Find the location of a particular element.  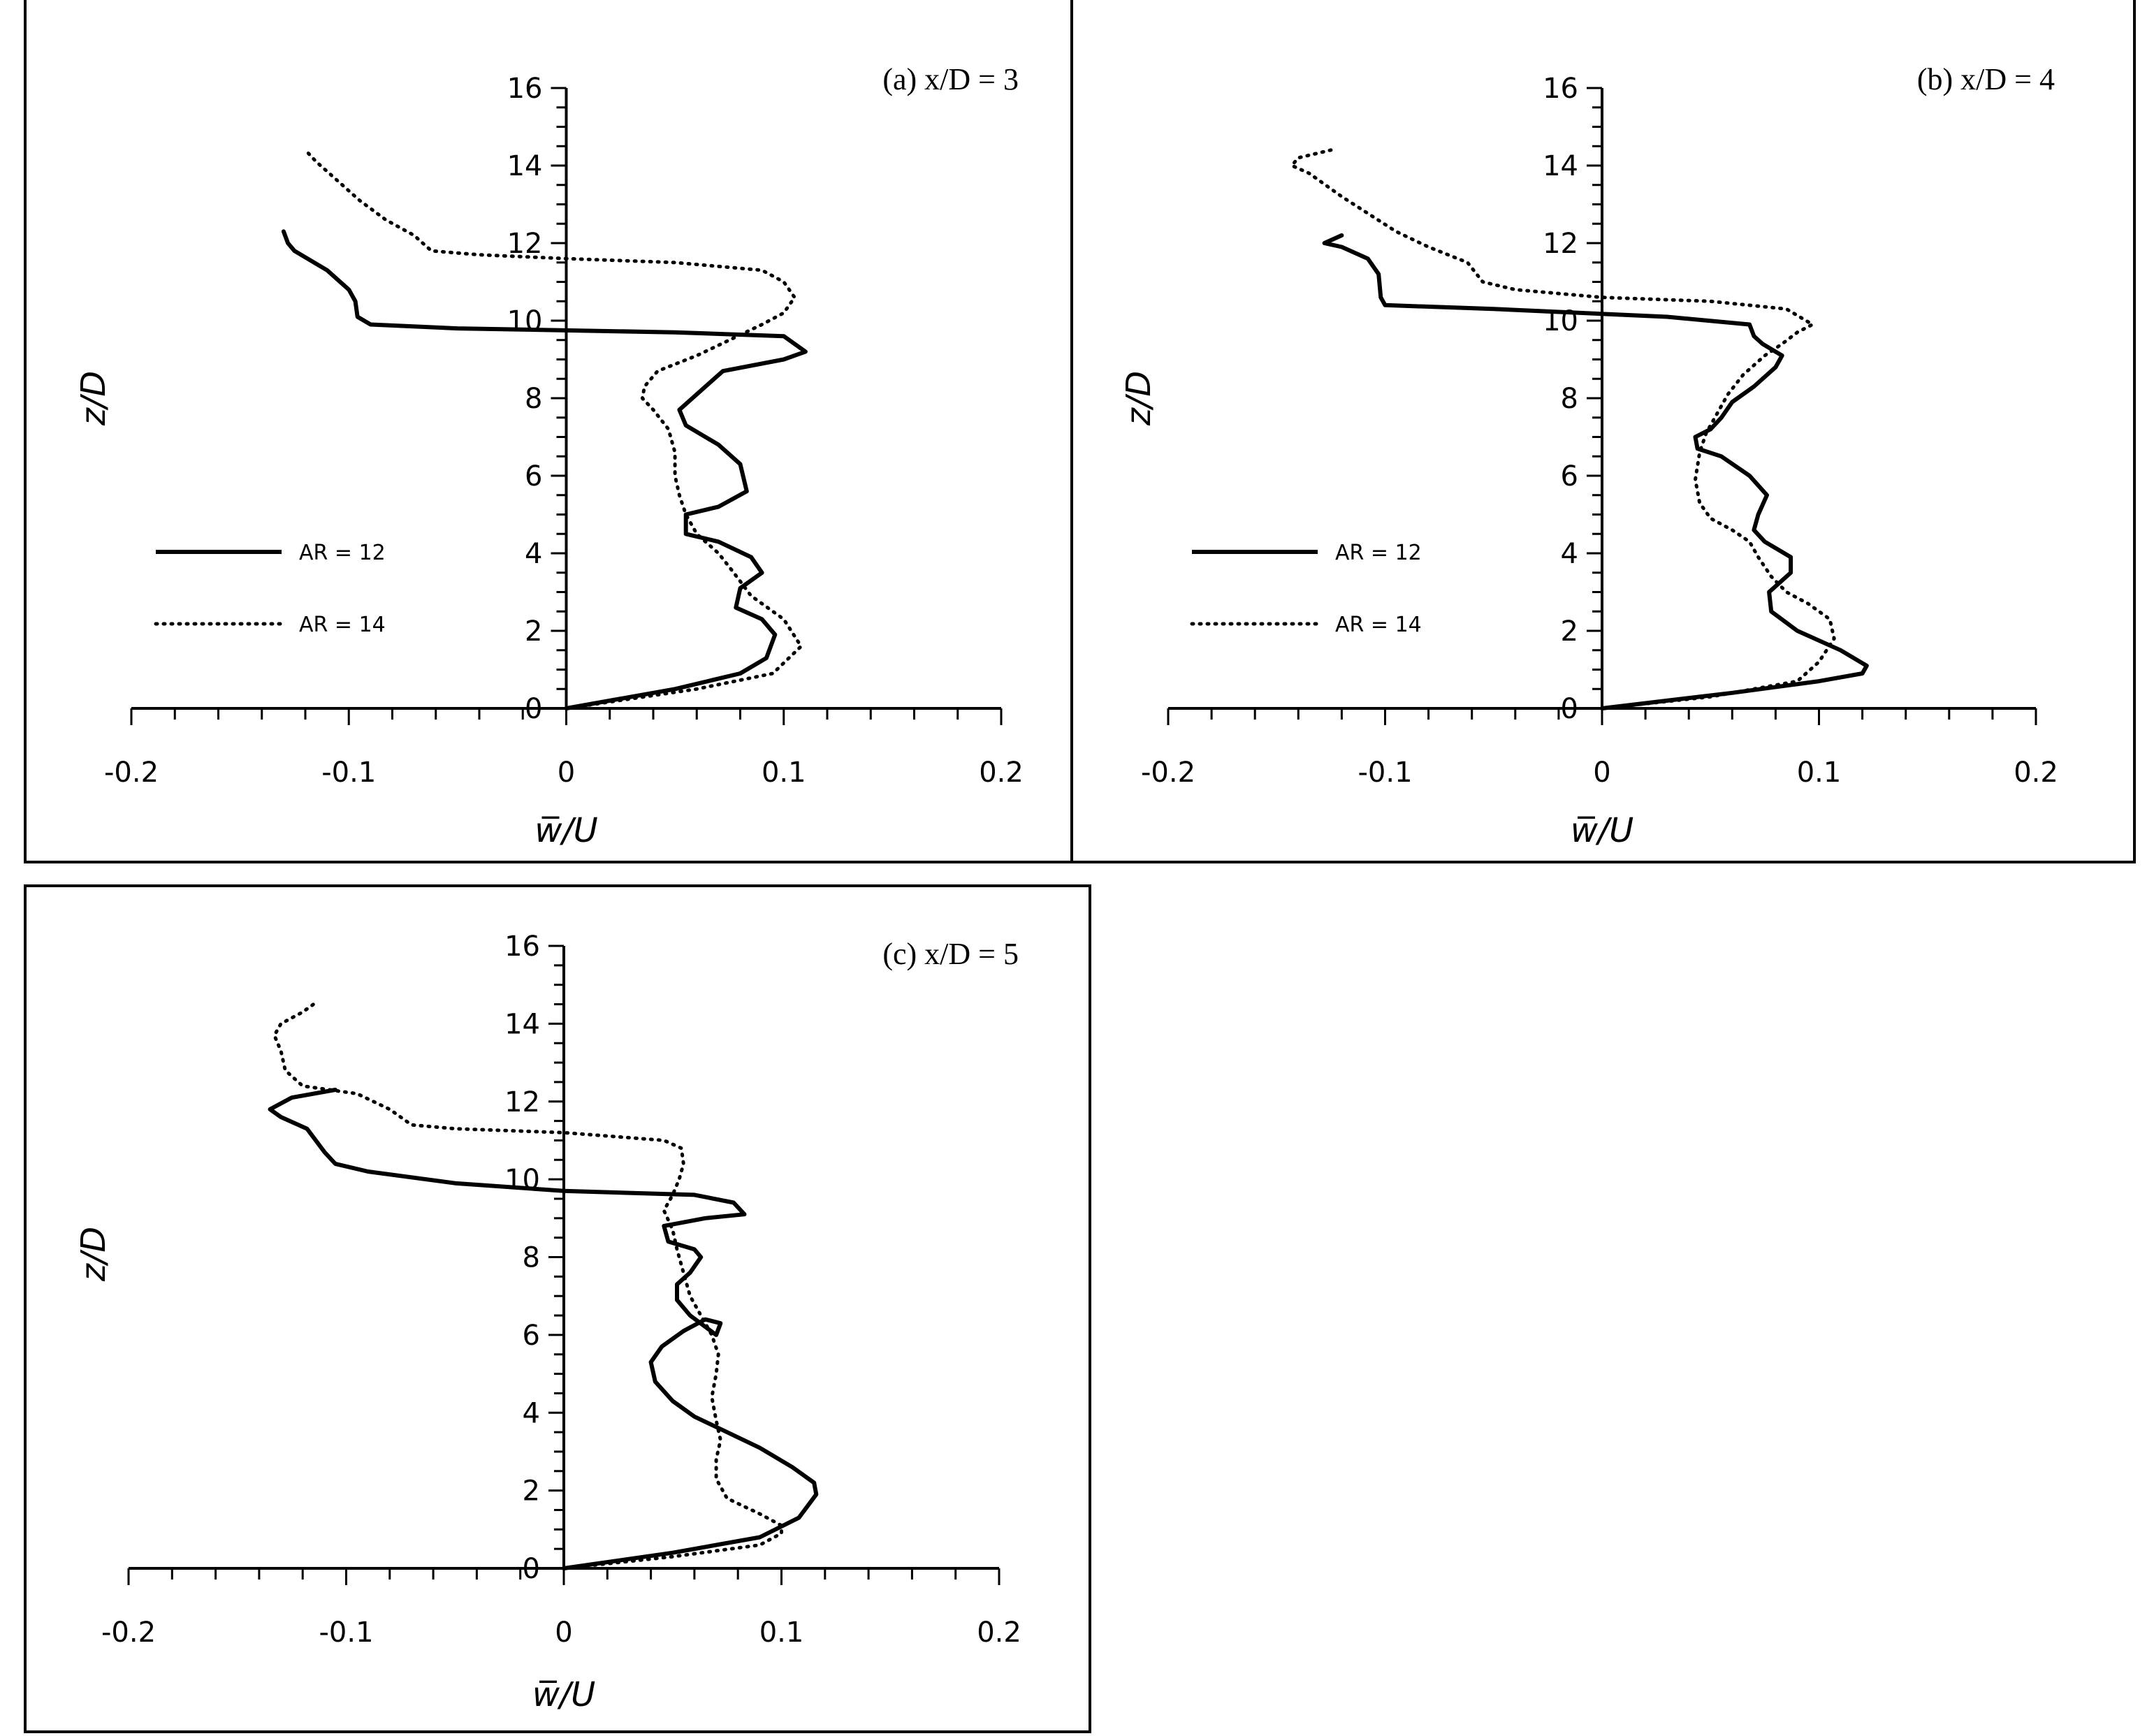

panel-title: (a) x/D = 3 is located at coordinates (950, 79).